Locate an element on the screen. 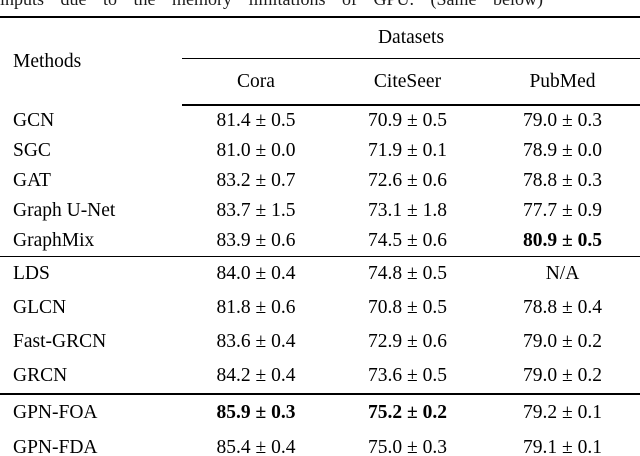 This screenshot has height=456, width=640. citeseer-value-cell: 70.9 ± 0.5 is located at coordinates (407, 120).